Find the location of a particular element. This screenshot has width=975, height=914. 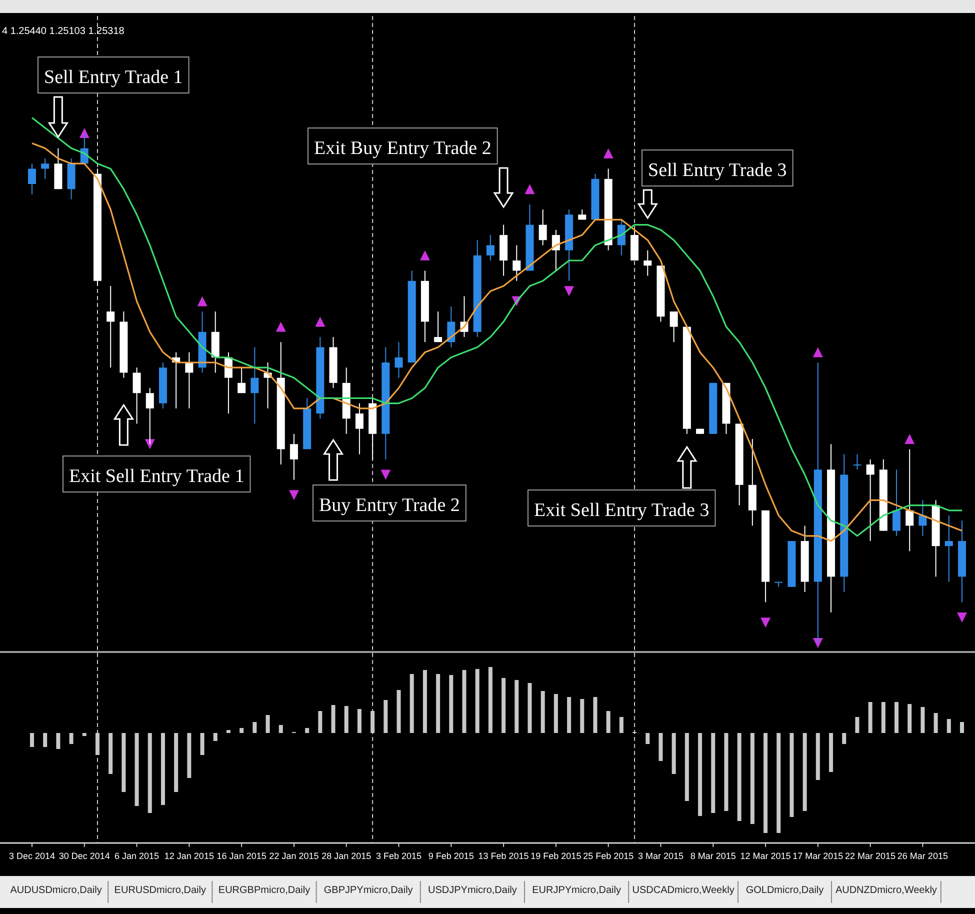

annotation: Buy Entry Trade 2 is located at coordinates (389, 505).